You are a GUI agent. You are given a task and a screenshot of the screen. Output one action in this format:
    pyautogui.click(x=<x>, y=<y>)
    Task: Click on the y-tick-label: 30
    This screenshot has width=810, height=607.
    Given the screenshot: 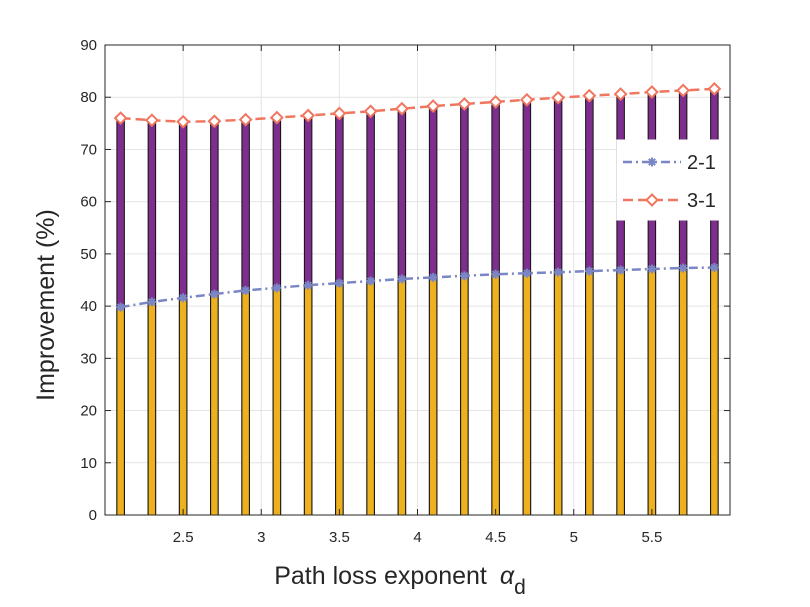 What is the action you would take?
    pyautogui.click(x=88, y=358)
    